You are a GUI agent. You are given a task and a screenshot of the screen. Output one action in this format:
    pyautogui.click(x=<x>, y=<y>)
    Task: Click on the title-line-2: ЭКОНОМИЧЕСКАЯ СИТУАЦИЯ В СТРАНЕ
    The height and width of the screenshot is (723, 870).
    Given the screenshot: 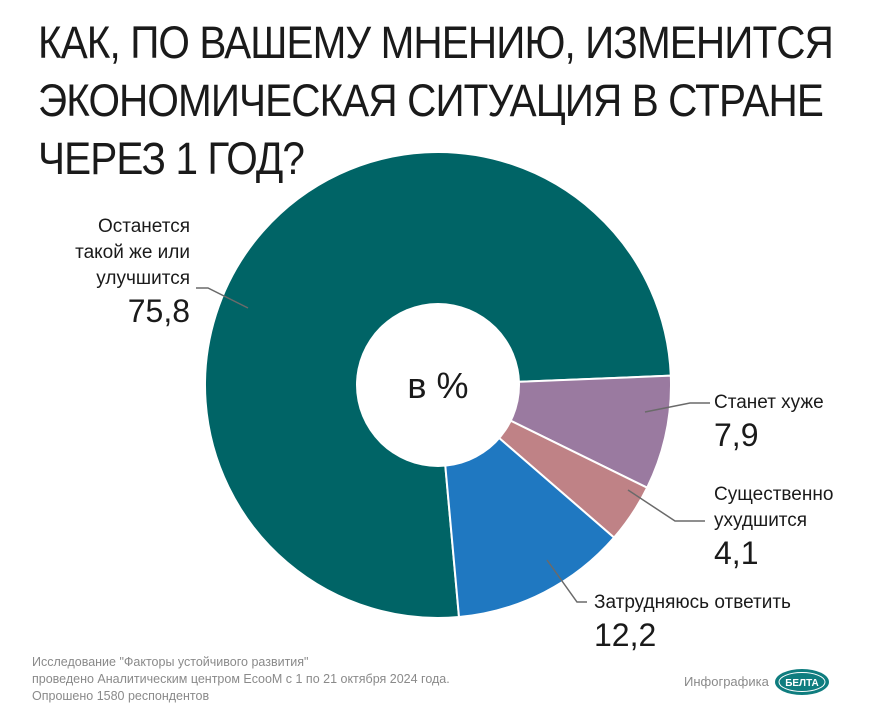 What is the action you would take?
    pyautogui.click(x=431, y=100)
    